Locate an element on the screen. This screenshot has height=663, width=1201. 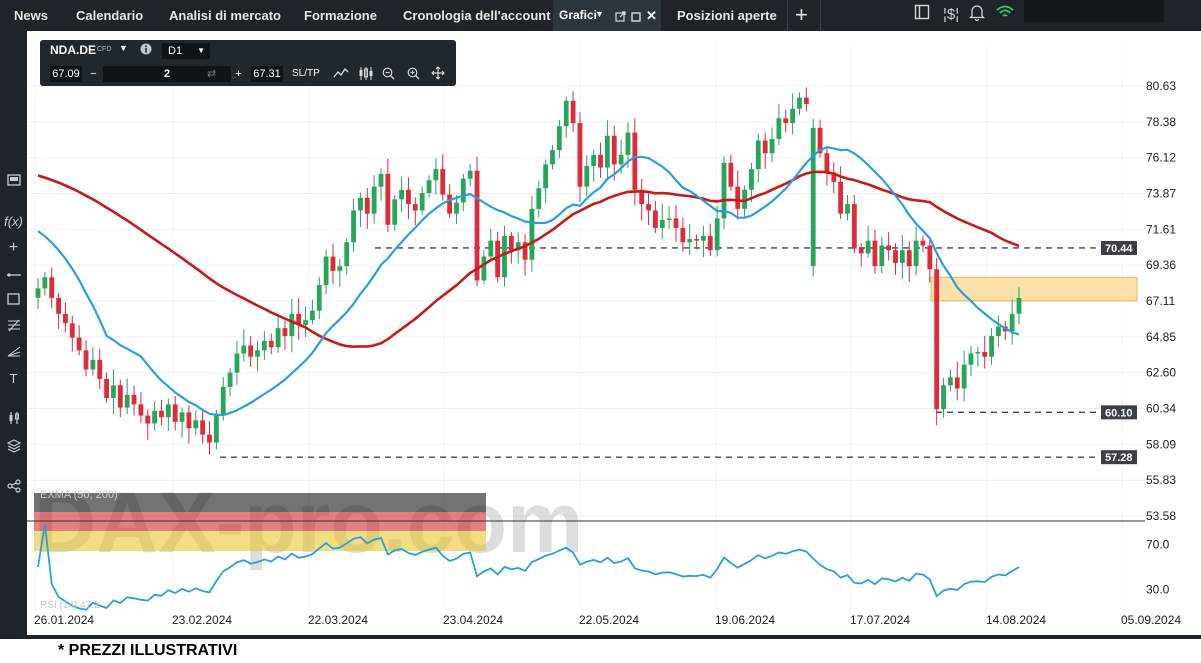
tab-formazione: Formazione is located at coordinates (340, 15).